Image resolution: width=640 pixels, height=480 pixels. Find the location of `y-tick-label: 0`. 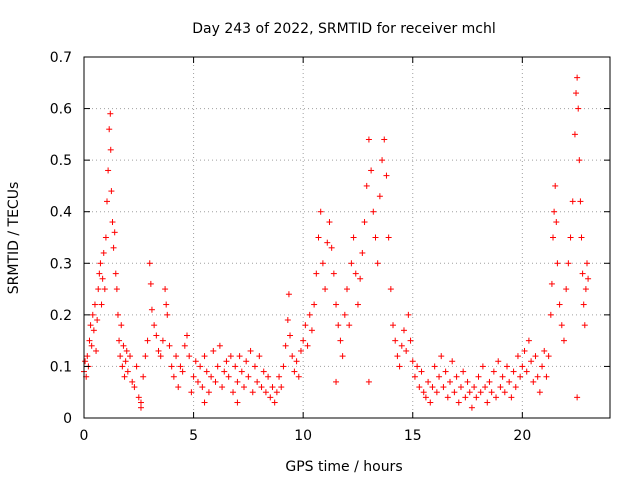

y-tick-label: 0 is located at coordinates (67, 419).